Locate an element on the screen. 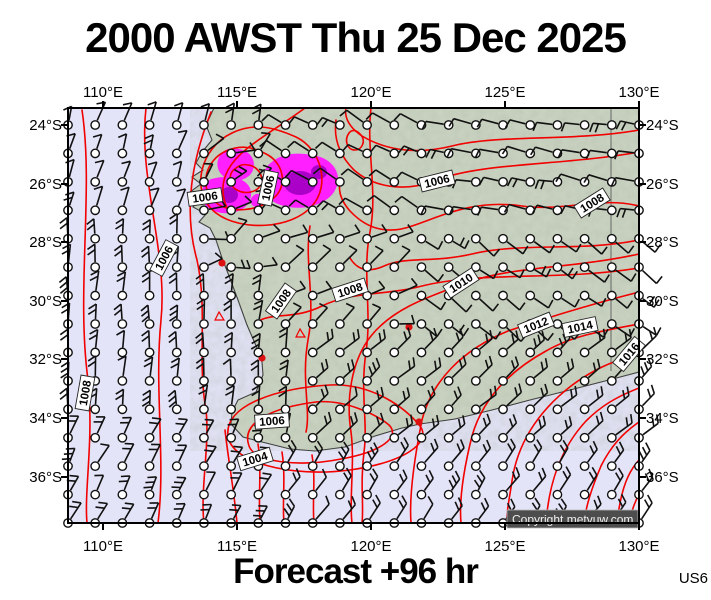 The height and width of the screenshot is (600, 711). isobar-label-text: 1006 is located at coordinates (272, 422).